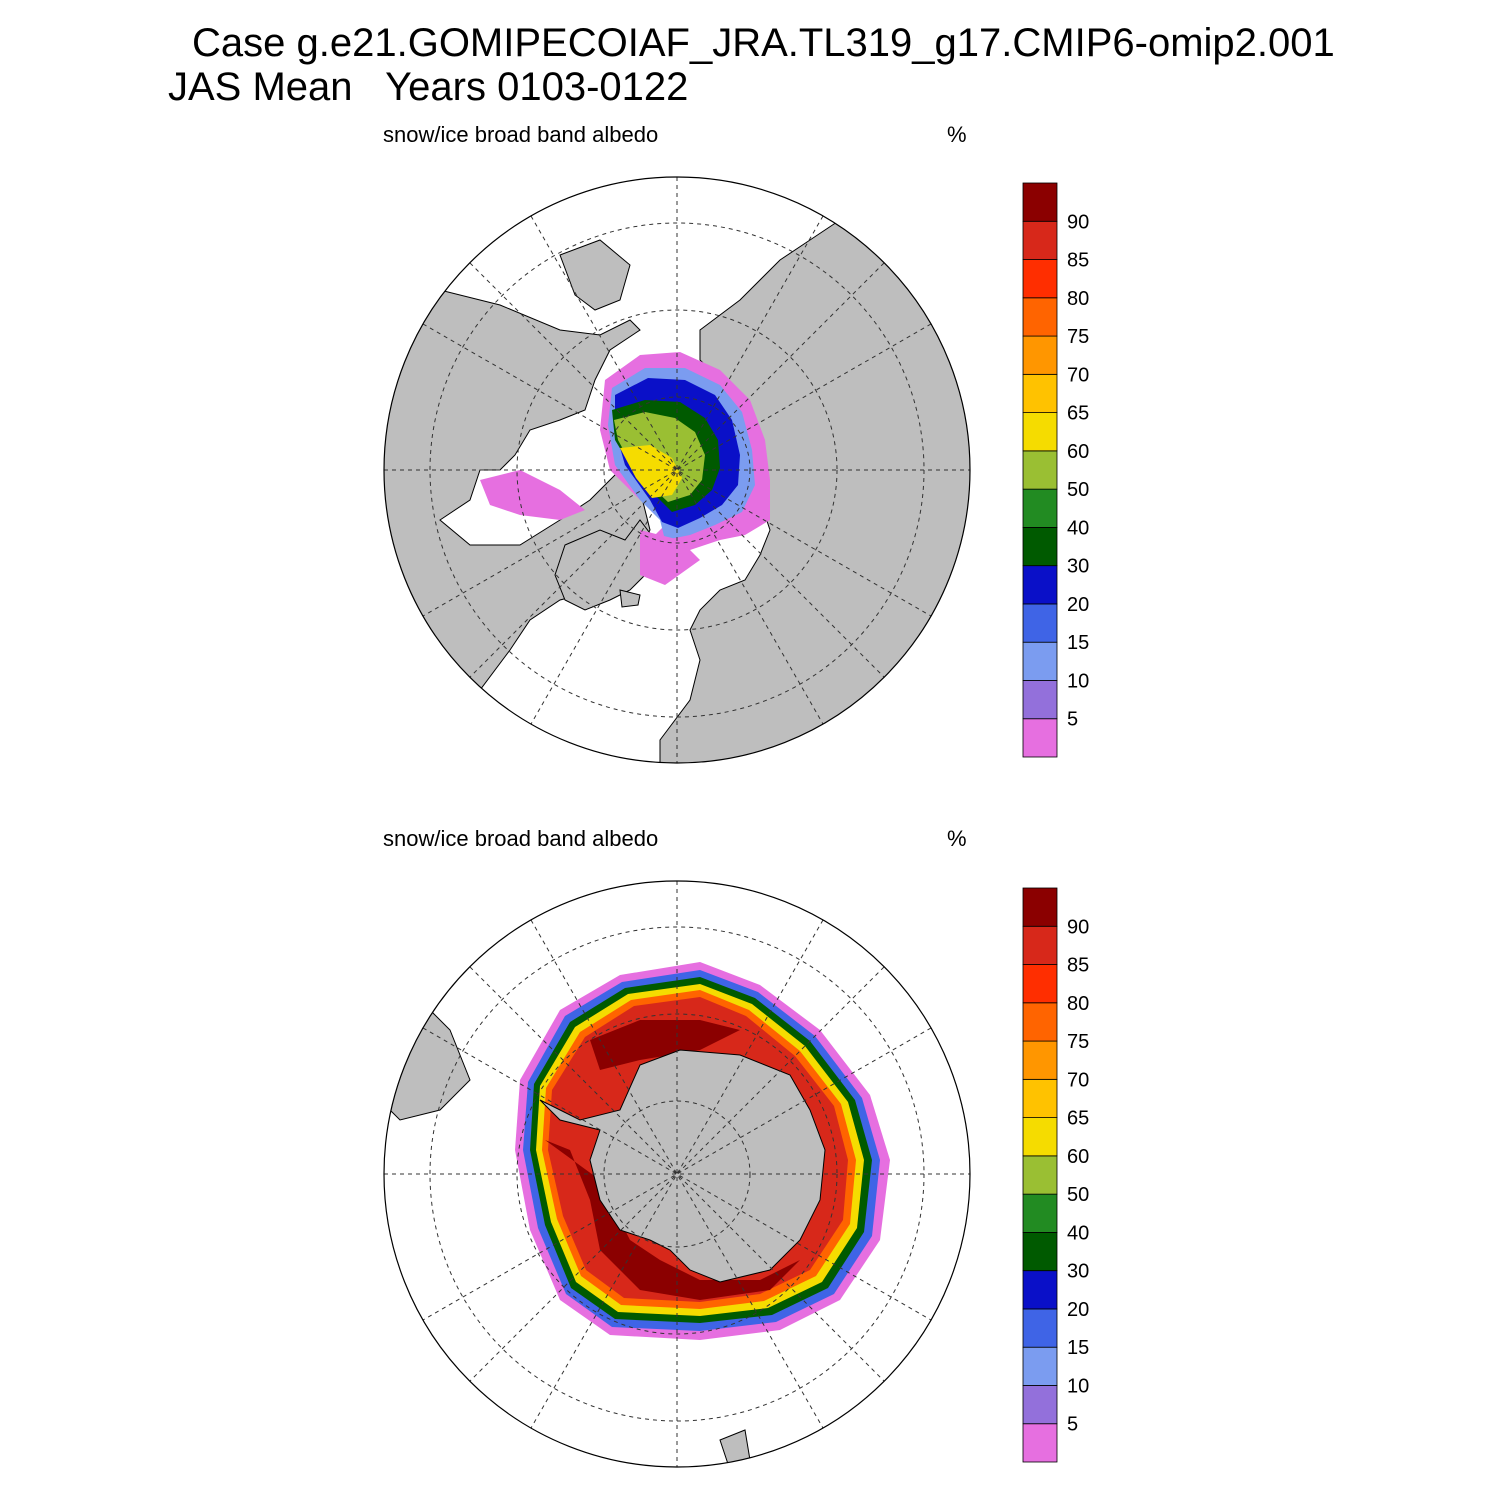  What do you see at coordinates (1078, 927) in the screenshot?
I see `south-colorbar-tick-label: 90` at bounding box center [1078, 927].